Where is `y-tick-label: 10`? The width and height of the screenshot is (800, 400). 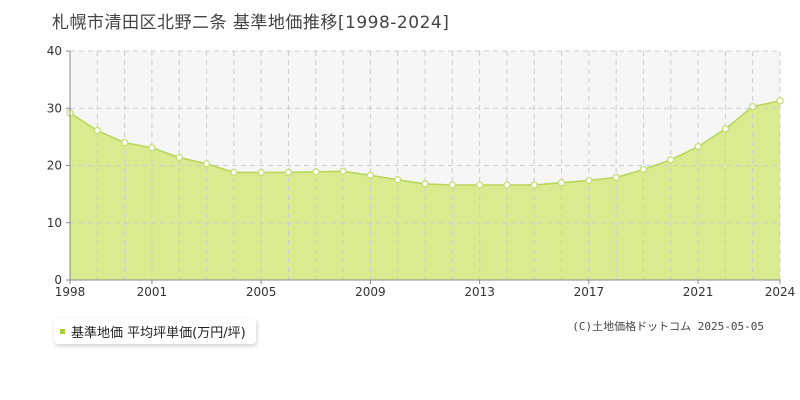 y-tick-label: 10 is located at coordinates (54, 223).